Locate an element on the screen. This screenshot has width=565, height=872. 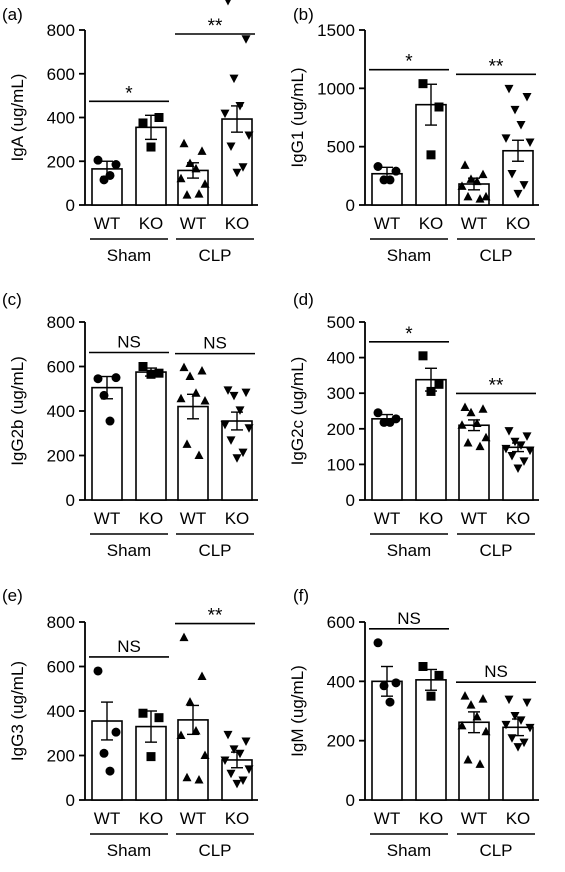
y-axis-label: IgG1 (ug/mL) is located at coordinates (297, 117).